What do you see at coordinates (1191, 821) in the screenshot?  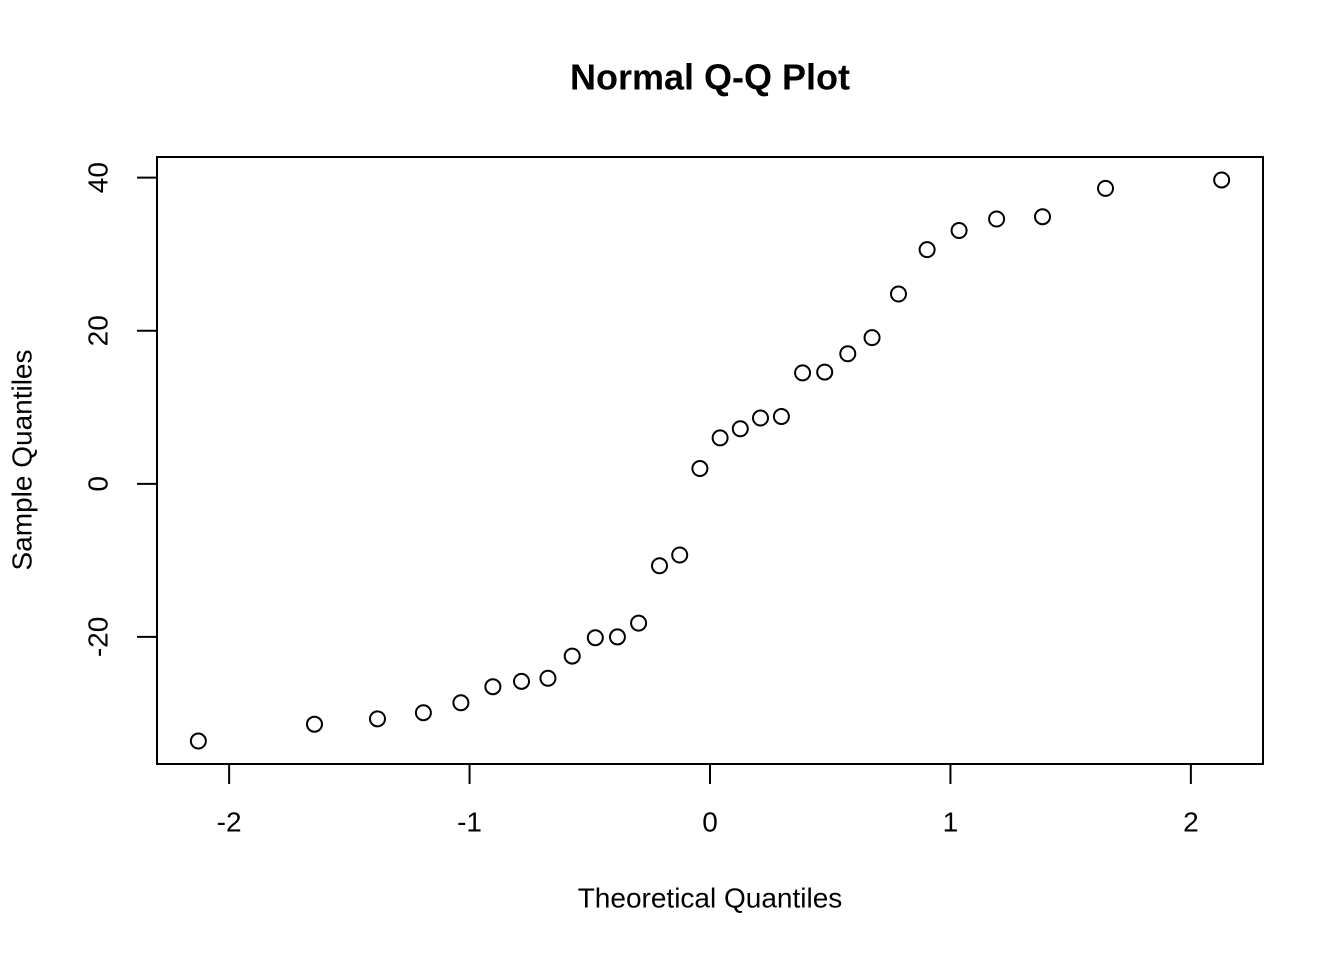 I see `x-tick-label: 2` at bounding box center [1191, 821].